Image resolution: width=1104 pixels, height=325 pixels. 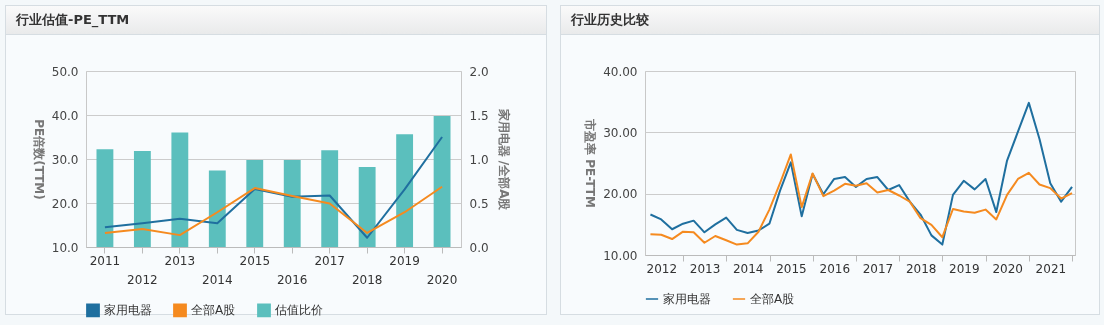 What do you see at coordinates (590, 163) in the screenshot?
I see `y-axis-title: 市盈率 PE-TTM` at bounding box center [590, 163].